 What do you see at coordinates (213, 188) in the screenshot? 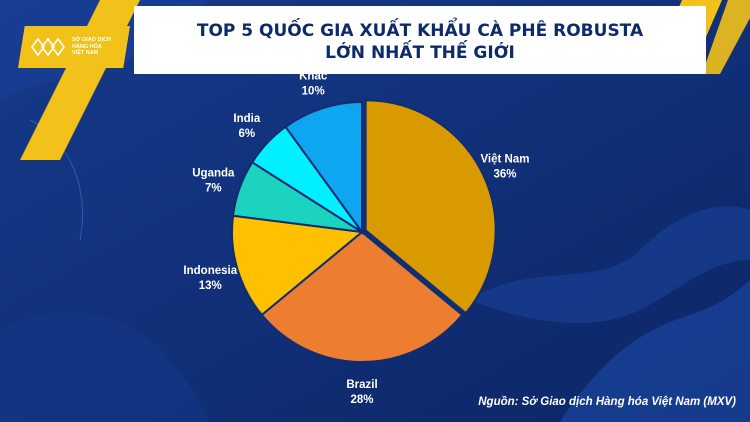
I see `slice-value-uganda: 7%` at bounding box center [213, 188].